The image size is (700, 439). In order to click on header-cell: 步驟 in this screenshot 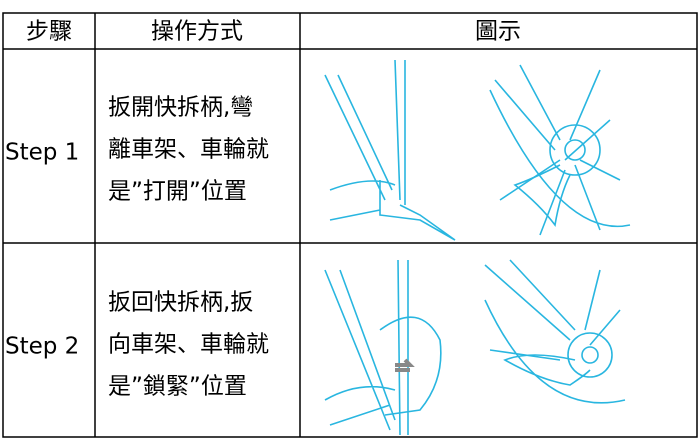, I will do `click(49, 32)`.